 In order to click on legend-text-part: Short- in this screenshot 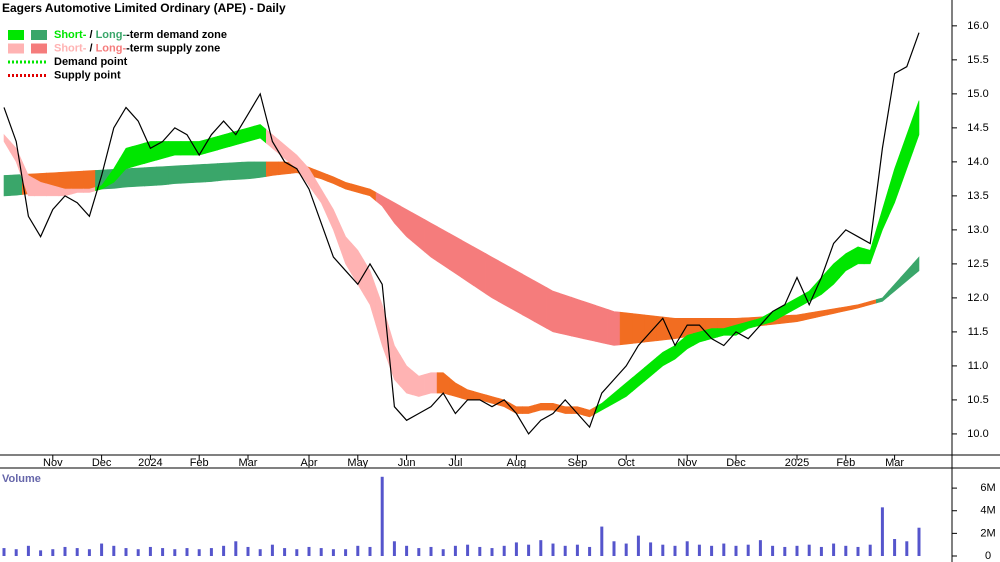, I will do `click(70, 35)`.